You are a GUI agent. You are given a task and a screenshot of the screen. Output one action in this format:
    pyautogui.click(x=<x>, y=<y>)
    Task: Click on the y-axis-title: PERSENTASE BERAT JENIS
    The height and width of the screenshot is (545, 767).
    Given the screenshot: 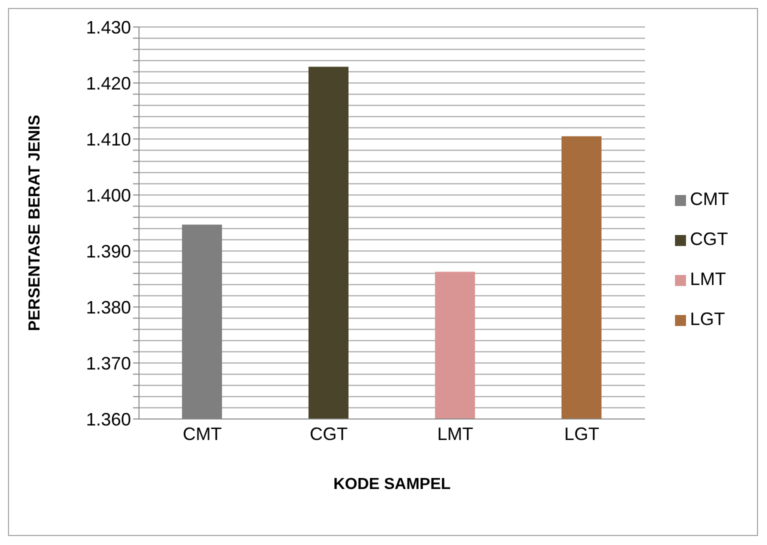 What is the action you would take?
    pyautogui.click(x=35, y=223)
    